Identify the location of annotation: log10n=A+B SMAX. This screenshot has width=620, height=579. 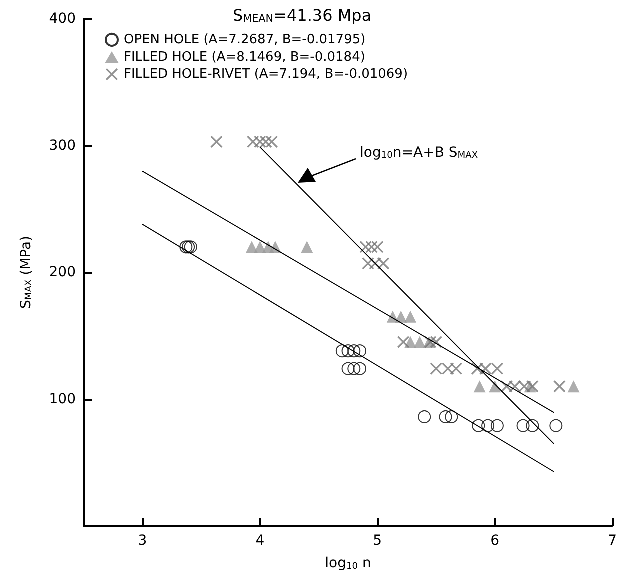
(419, 153).